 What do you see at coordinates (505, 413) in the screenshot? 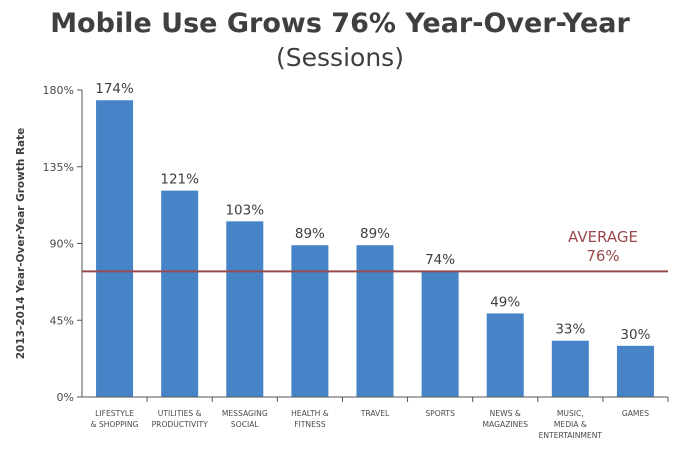
I see `category-label: NEWS &` at bounding box center [505, 413].